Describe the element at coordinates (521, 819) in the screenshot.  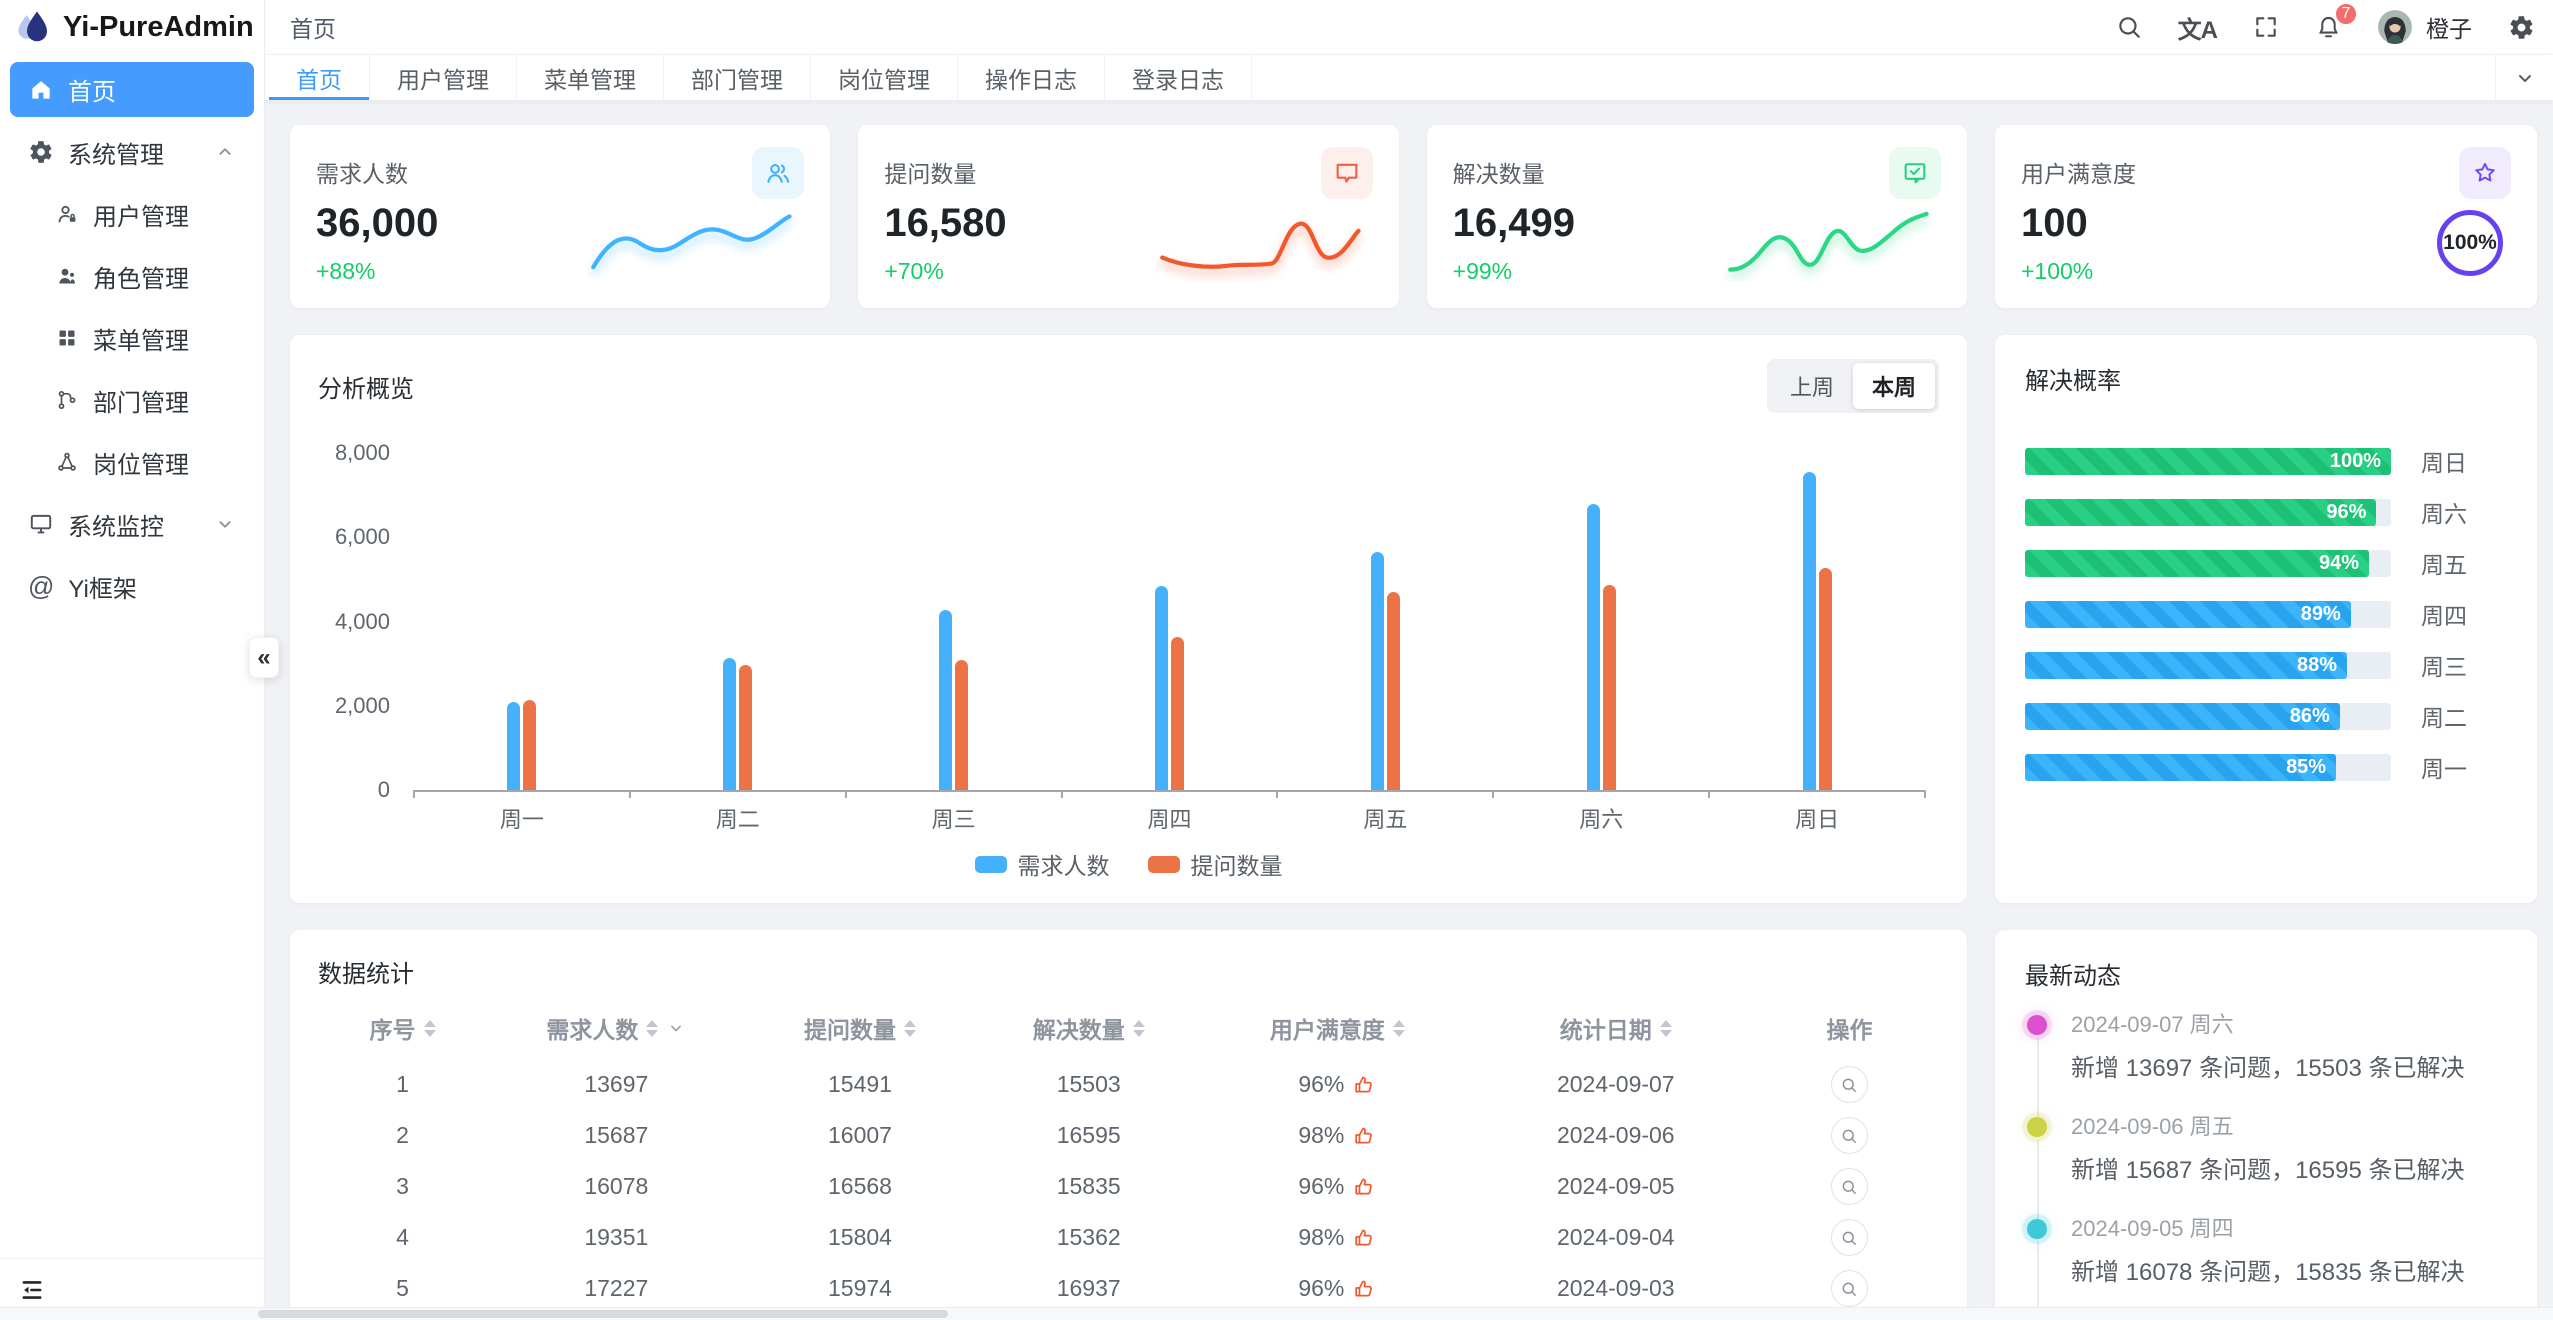
I see `x-axis-label: 周一` at that location.